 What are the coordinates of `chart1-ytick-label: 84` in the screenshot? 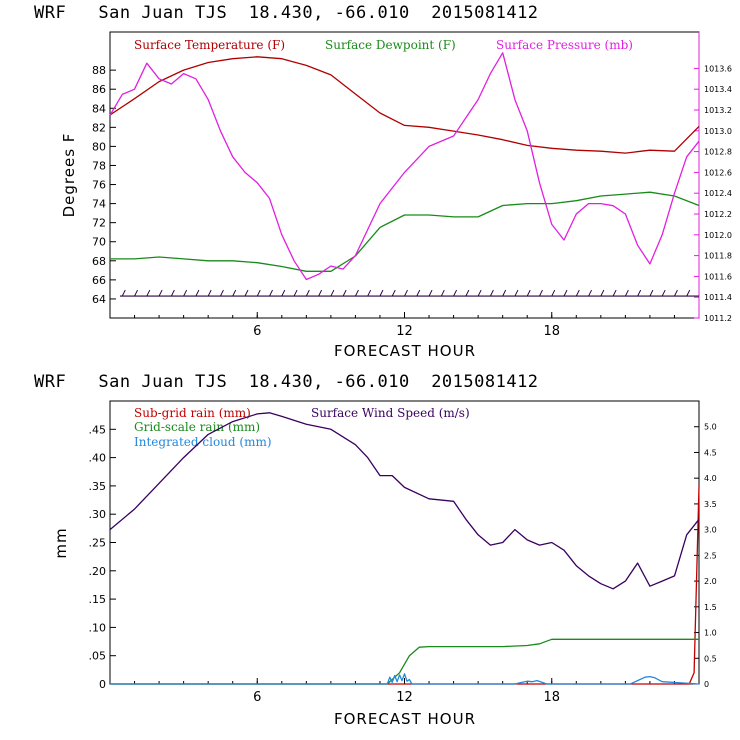 It's located at (99, 108).